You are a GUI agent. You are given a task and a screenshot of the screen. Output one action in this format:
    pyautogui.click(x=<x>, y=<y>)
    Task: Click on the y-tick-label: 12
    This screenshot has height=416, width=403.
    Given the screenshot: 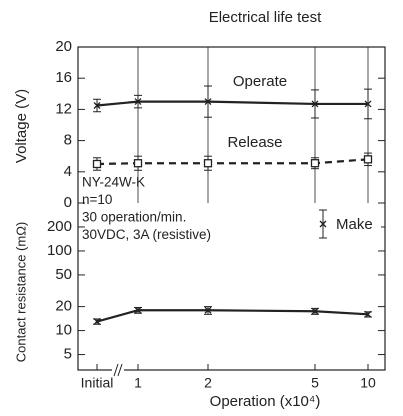 What is the action you would take?
    pyautogui.click(x=63, y=108)
    